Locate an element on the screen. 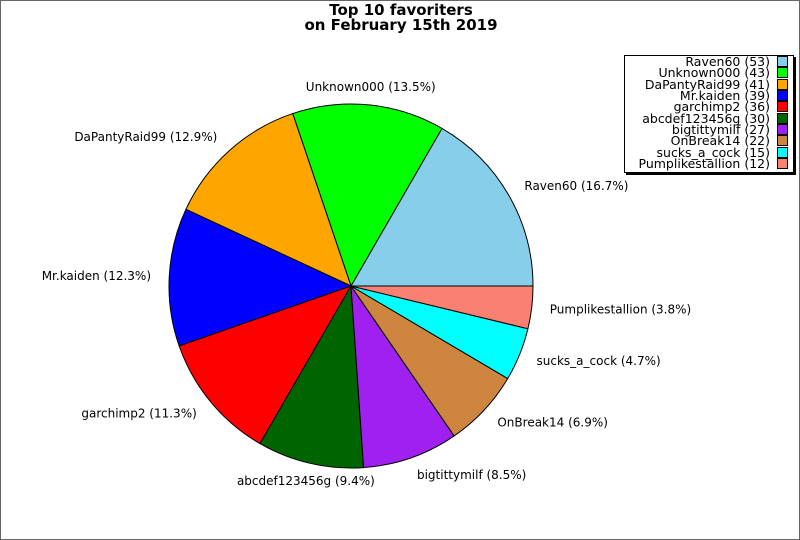  legend-entry: Pumplikestallion (12) is located at coordinates (709, 163).